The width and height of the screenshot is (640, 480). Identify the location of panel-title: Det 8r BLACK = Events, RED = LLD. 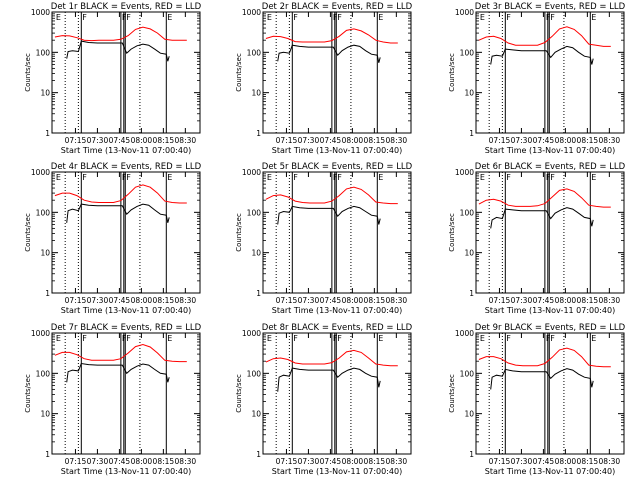
(337, 328).